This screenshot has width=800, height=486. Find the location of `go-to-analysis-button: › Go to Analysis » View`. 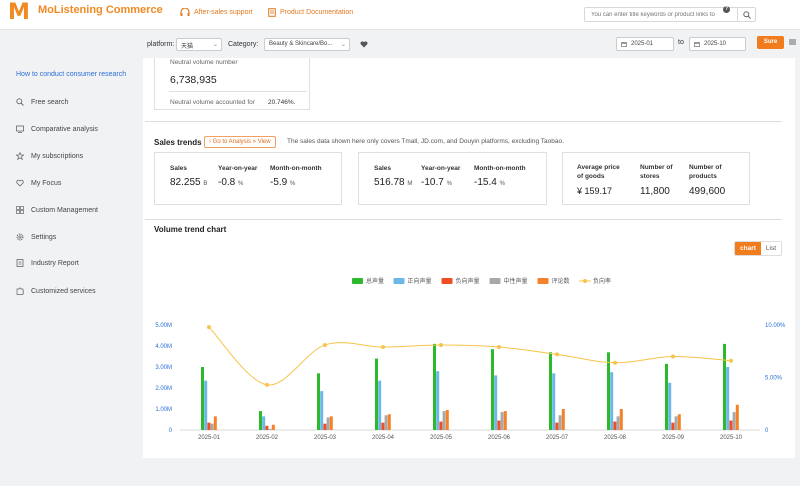

go-to-analysis-button: › Go to Analysis » View is located at coordinates (240, 142).